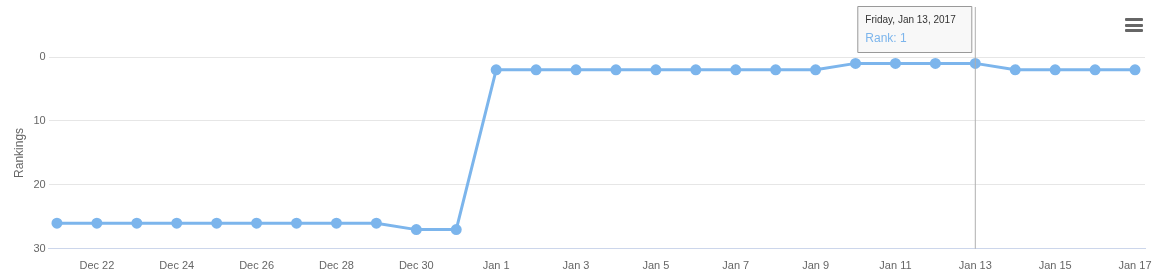 This screenshot has height=280, width=1159. What do you see at coordinates (656, 265) in the screenshot?
I see `x-tick-label: Jan 5` at bounding box center [656, 265].